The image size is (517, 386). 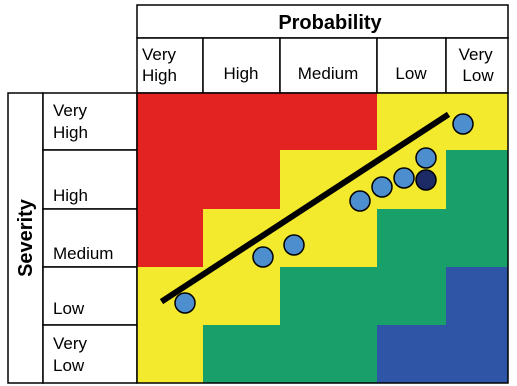 I want to click on prob-col-label-high: High, so click(x=241, y=73).